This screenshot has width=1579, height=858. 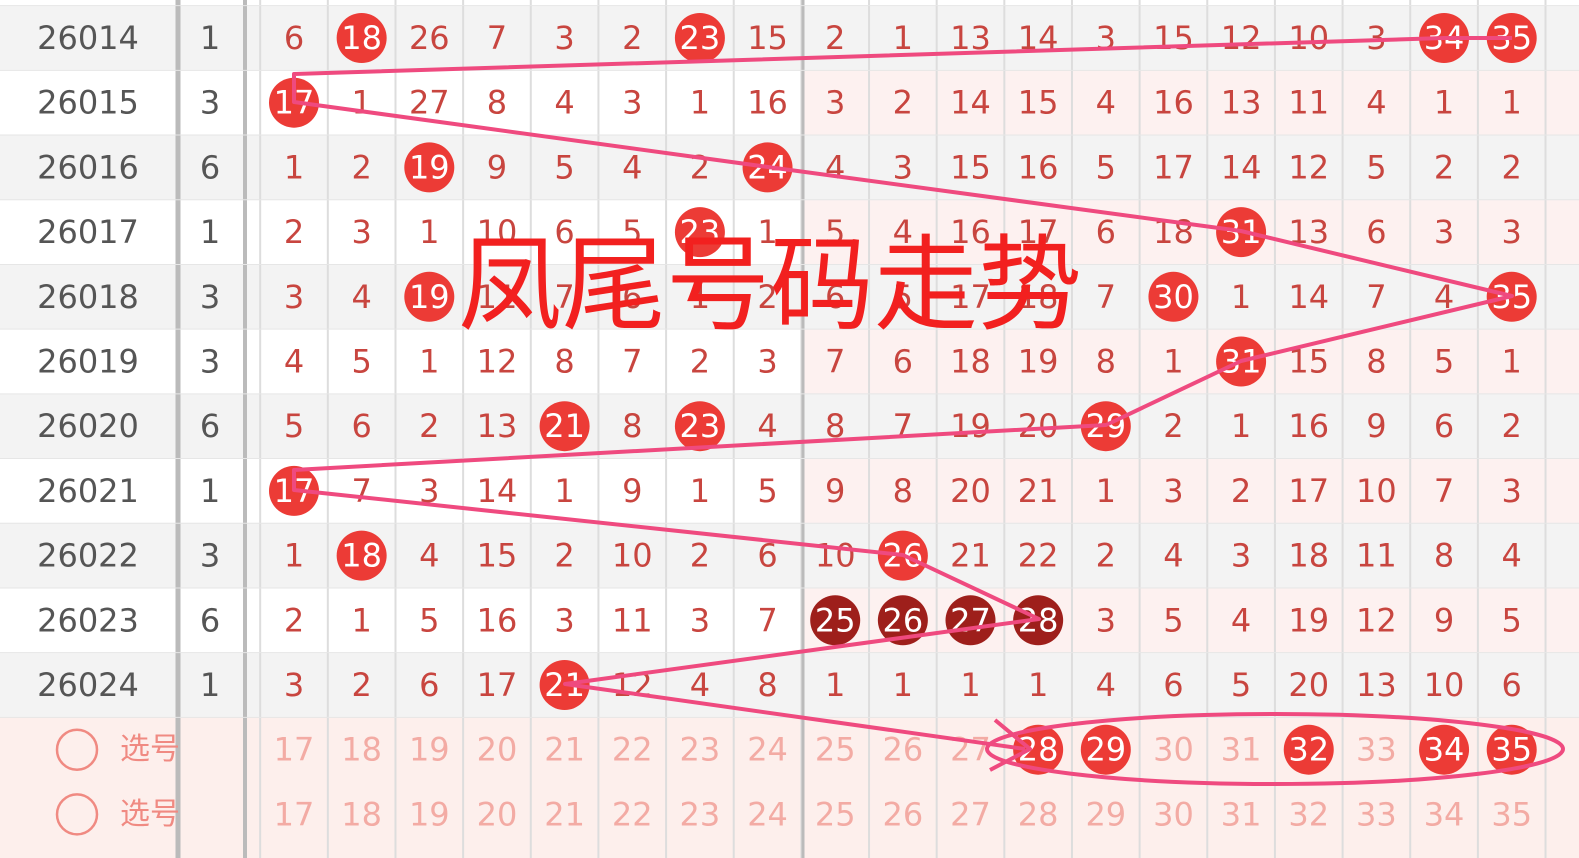 I want to click on selection-ellipse, so click(x=1275, y=749).